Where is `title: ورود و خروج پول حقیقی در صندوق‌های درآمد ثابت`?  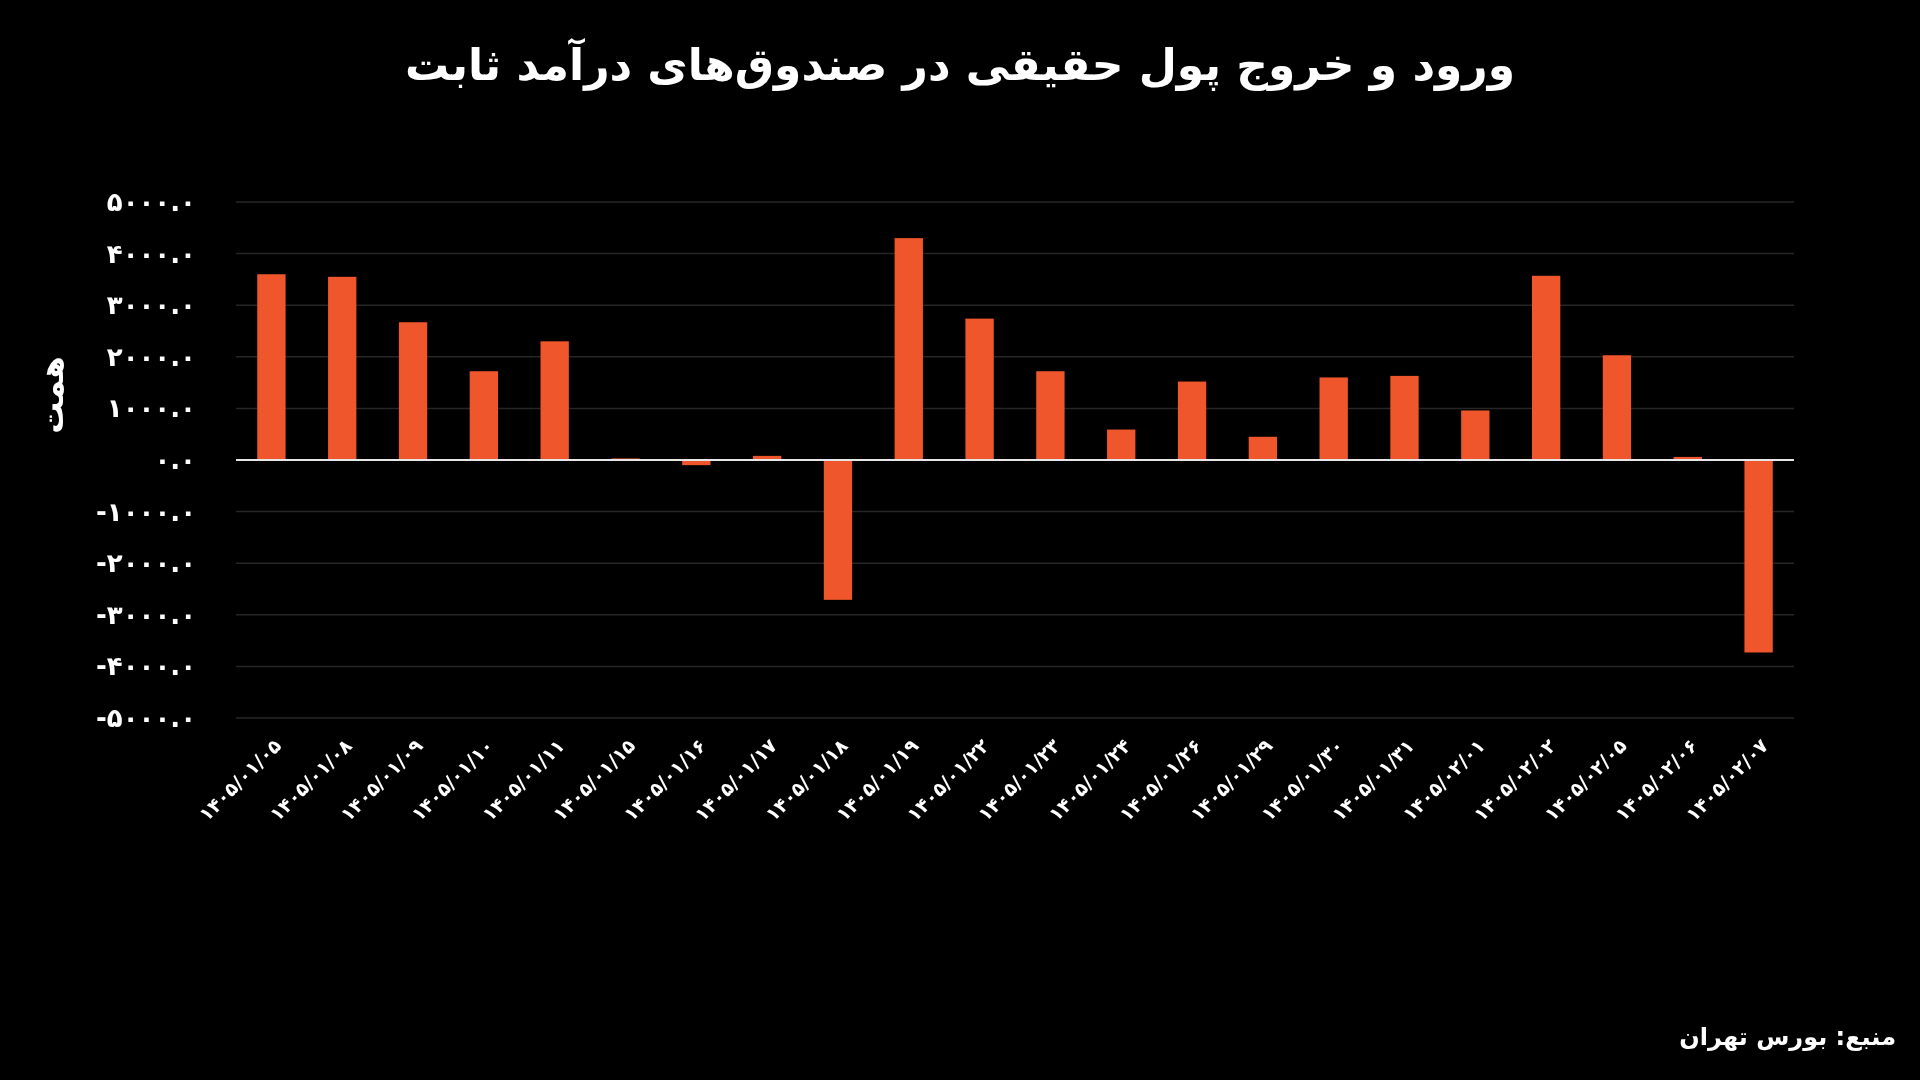 title: ورود و خروج پول حقیقی در صندوق‌های درآمد ثابت is located at coordinates (960, 64).